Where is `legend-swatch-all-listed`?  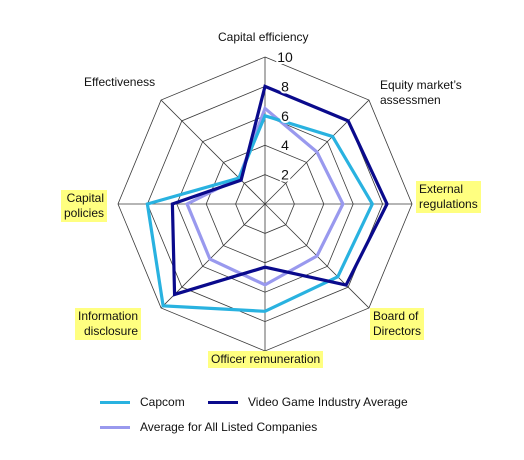
legend-swatch-all-listed is located at coordinates (115, 427).